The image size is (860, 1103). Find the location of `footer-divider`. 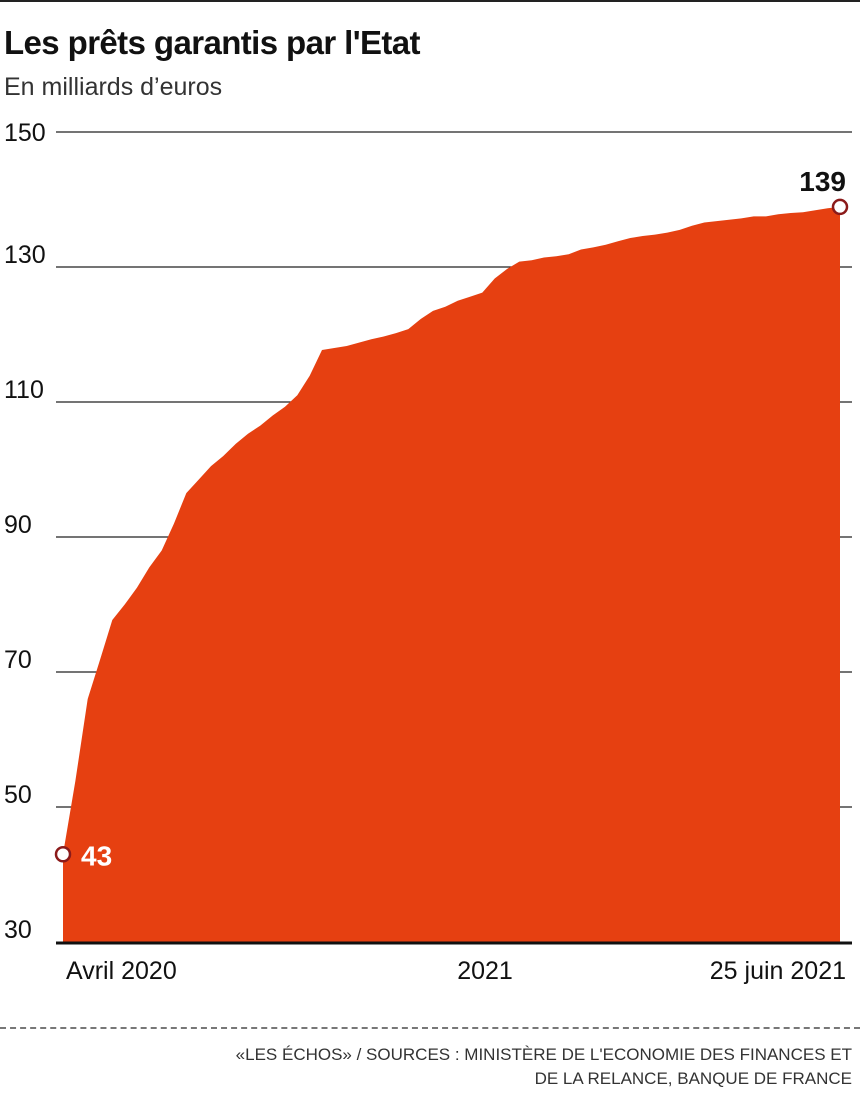

footer-divider is located at coordinates (430, 1028).